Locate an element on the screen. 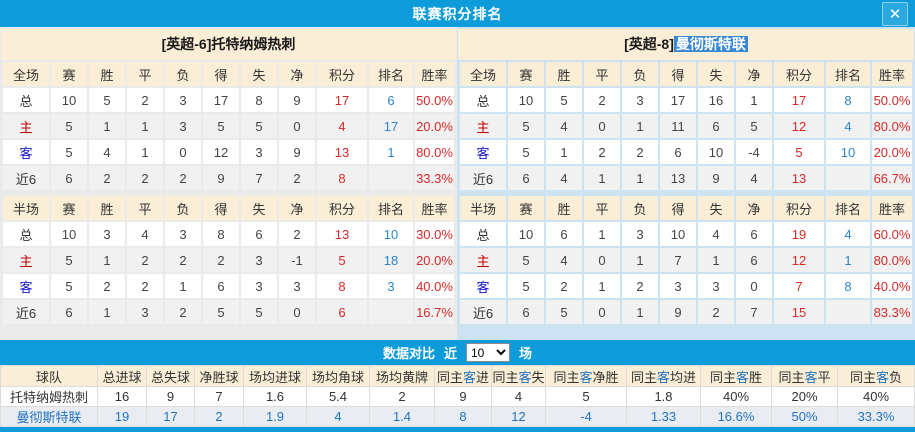 Image resolution: width=915 pixels, height=434 pixels. compare-value-cell: 20% is located at coordinates (804, 396).